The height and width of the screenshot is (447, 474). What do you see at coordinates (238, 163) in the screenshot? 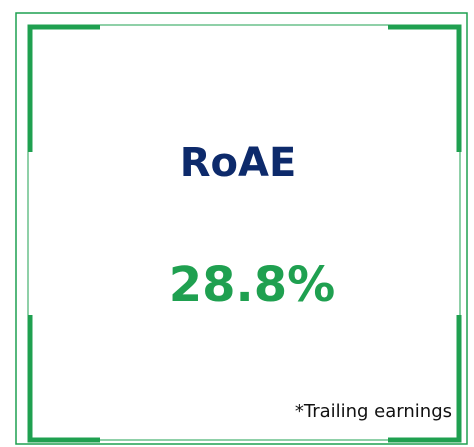
I see `card-title: RoAE` at bounding box center [238, 163].